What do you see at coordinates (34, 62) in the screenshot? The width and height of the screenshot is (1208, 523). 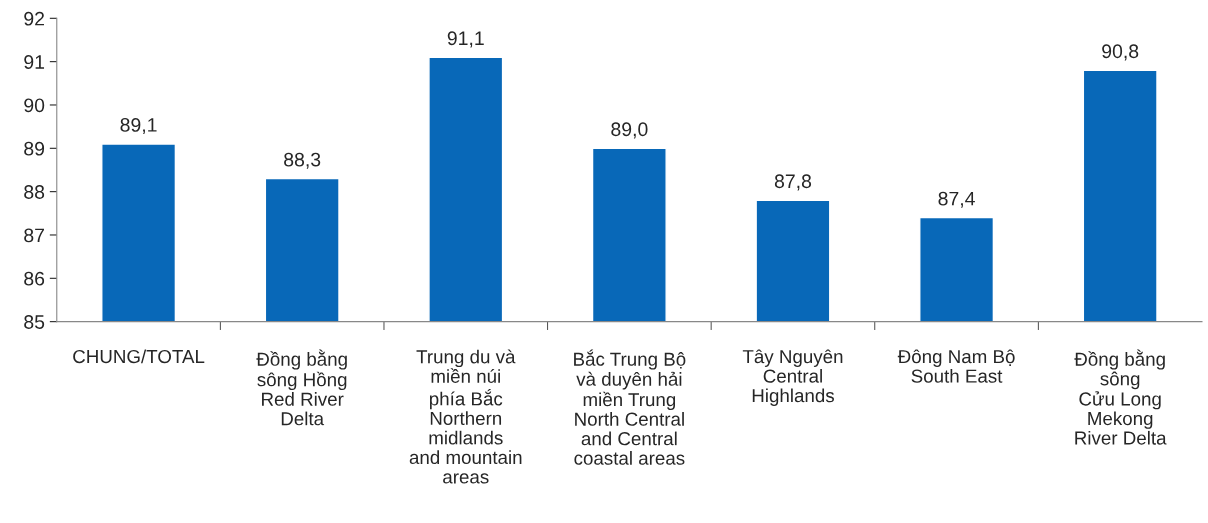 I see `y-tick-label: 91` at bounding box center [34, 62].